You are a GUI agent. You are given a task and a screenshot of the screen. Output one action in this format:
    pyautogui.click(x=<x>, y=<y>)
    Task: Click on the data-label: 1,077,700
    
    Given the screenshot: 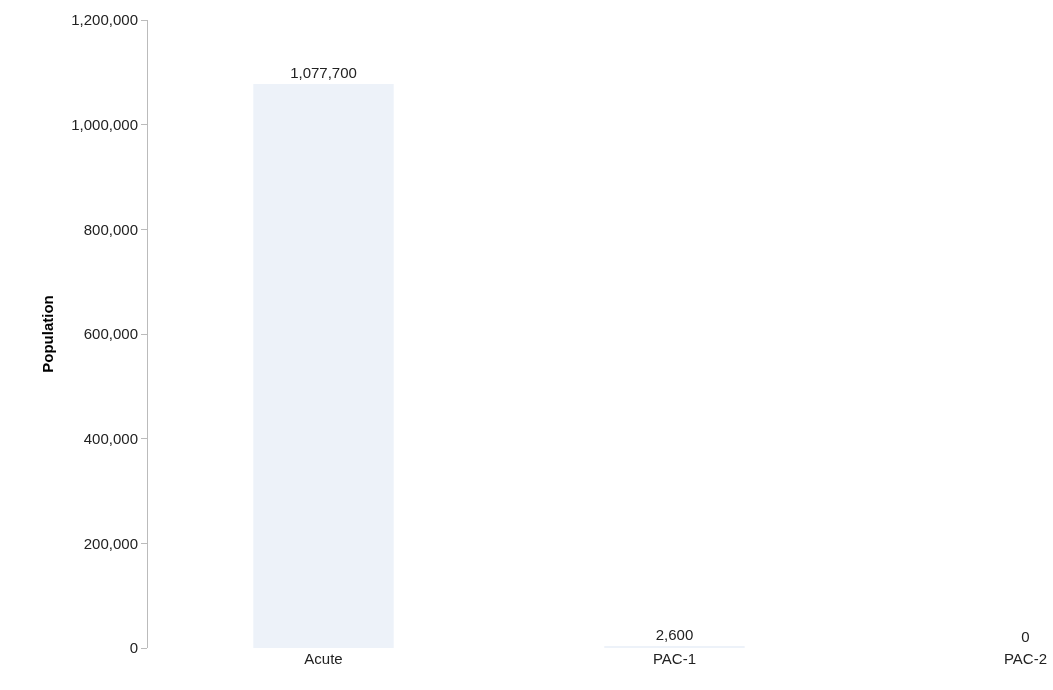 What is the action you would take?
    pyautogui.click(x=323, y=72)
    